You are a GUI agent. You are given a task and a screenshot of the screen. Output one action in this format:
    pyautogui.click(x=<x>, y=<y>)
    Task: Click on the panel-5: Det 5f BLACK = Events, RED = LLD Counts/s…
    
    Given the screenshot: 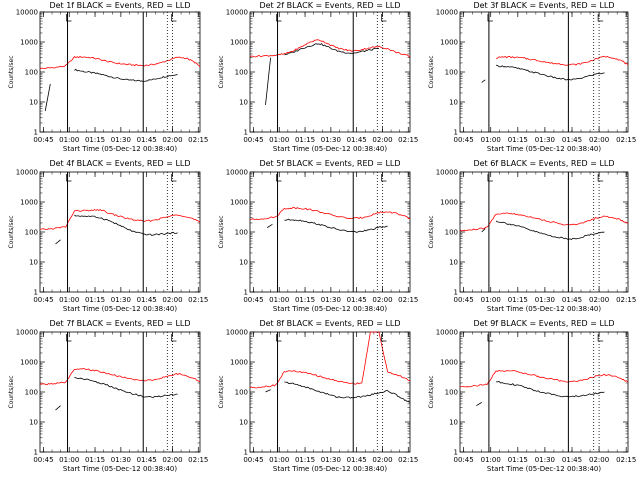 What is the action you would take?
    pyautogui.click(x=318, y=236)
    